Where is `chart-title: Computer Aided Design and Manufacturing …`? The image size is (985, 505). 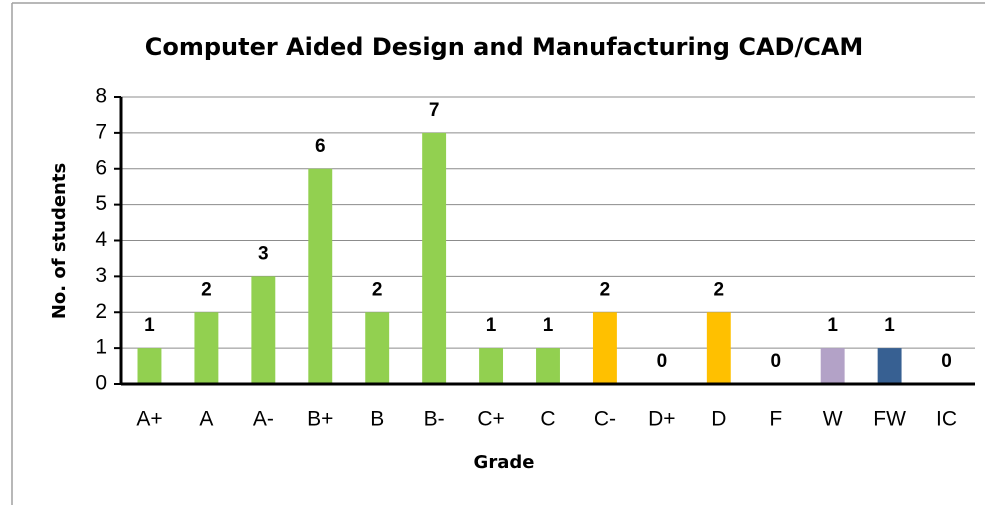 chart-title: Computer Aided Design and Manufacturing … is located at coordinates (504, 47).